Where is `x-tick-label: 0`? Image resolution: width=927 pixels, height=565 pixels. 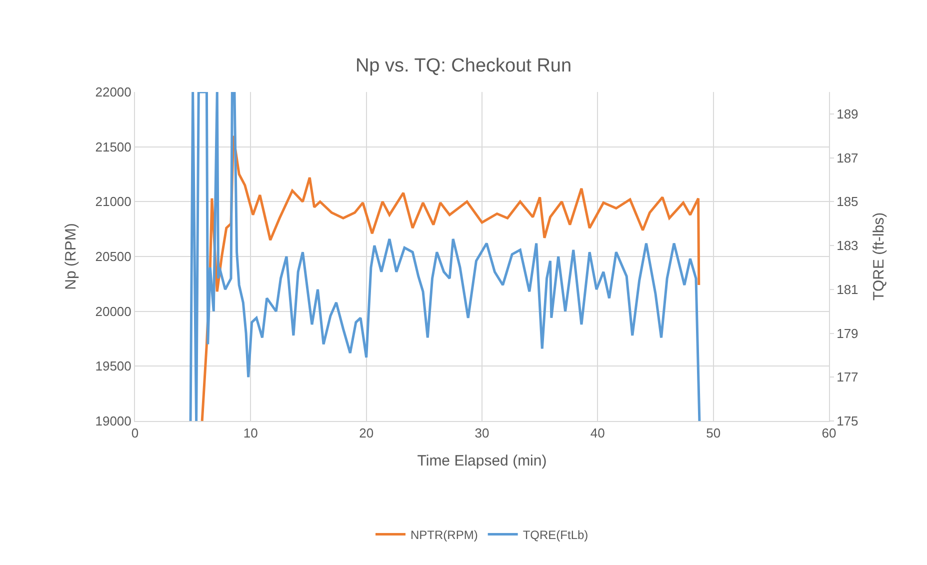 x-tick-label: 0 is located at coordinates (135, 433).